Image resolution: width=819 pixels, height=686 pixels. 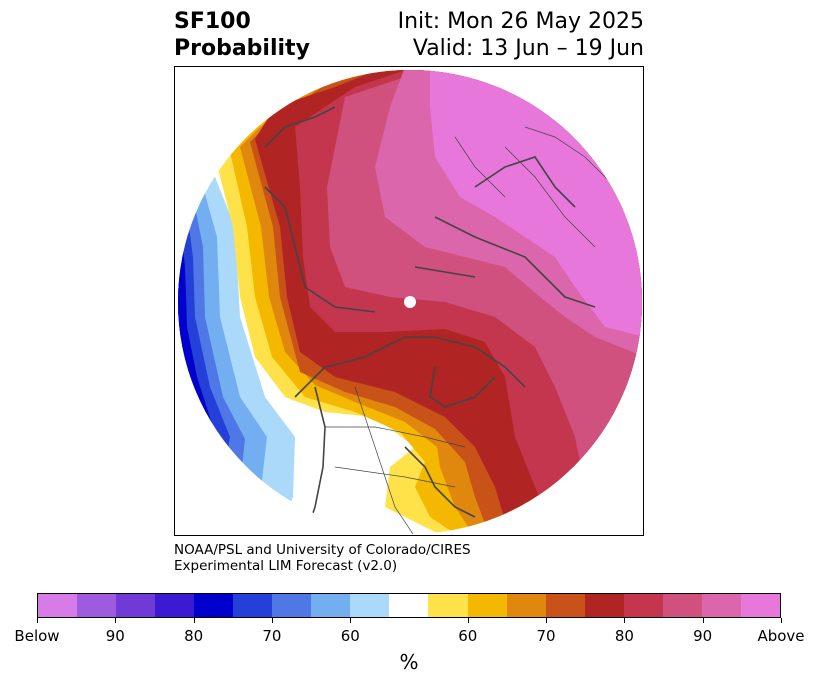 I want to click on colorbar, so click(x=409, y=605).